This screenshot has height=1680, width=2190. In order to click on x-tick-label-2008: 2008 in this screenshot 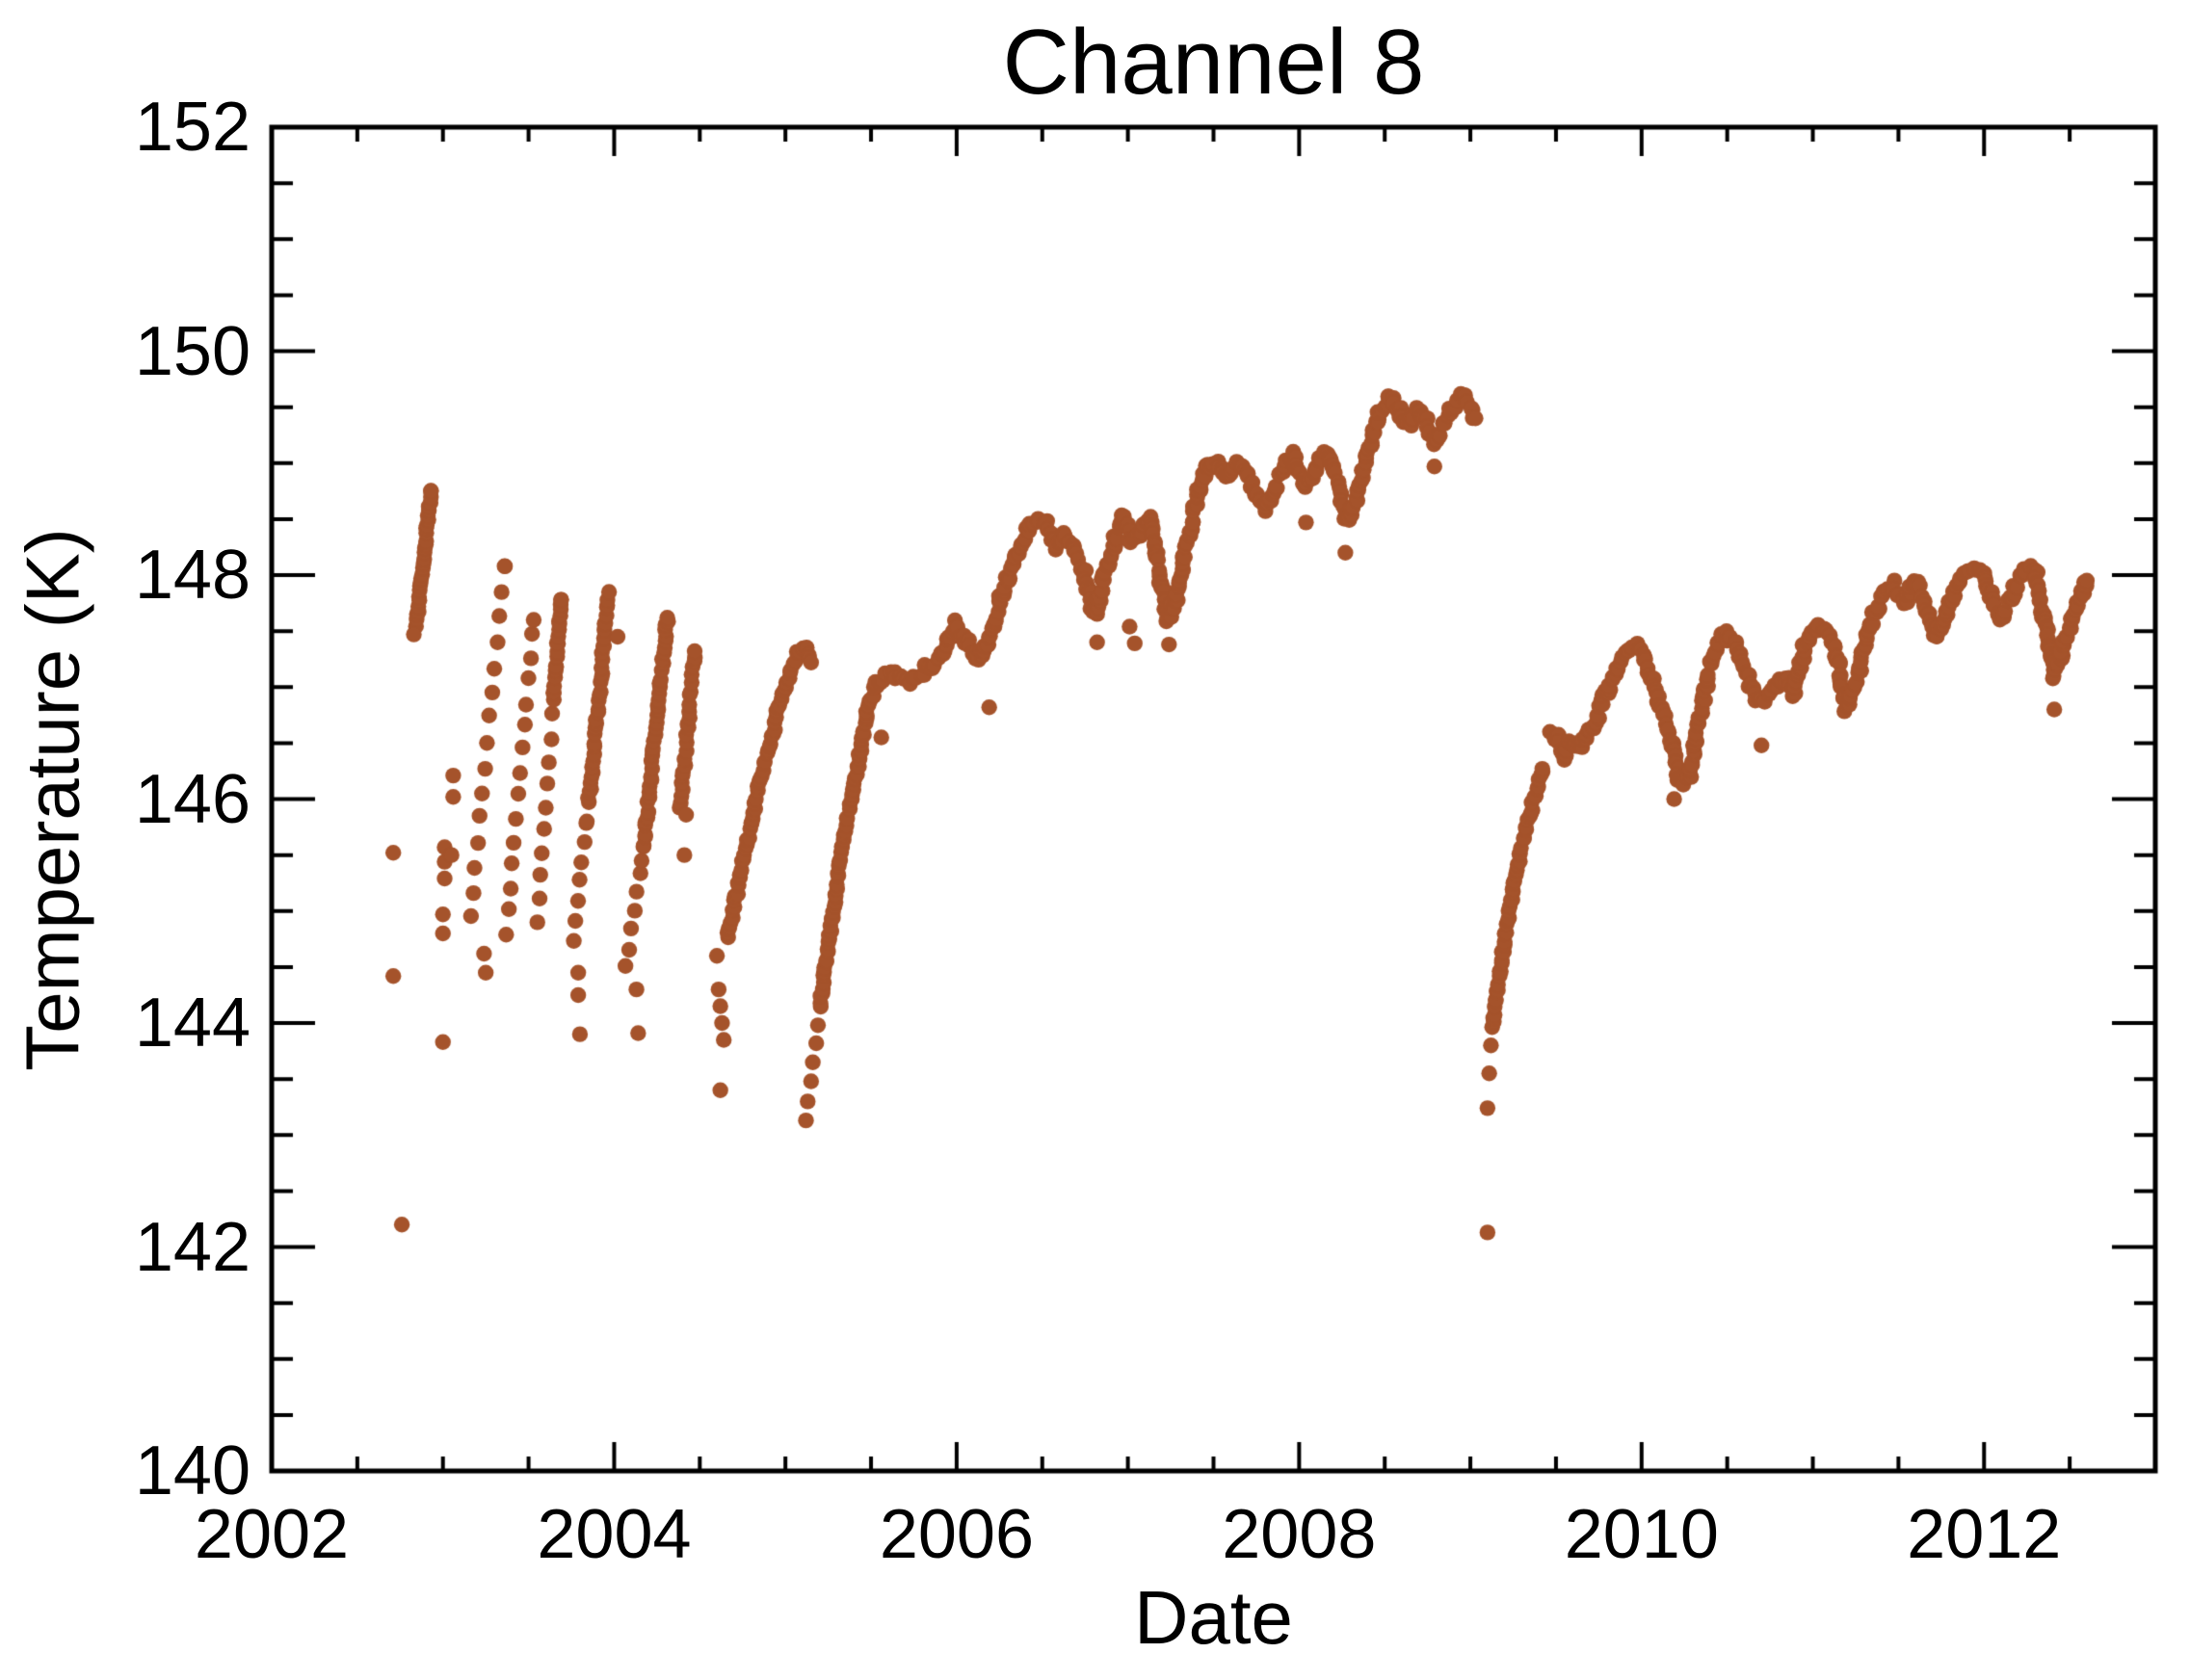, I will do `click(1299, 1535)`.